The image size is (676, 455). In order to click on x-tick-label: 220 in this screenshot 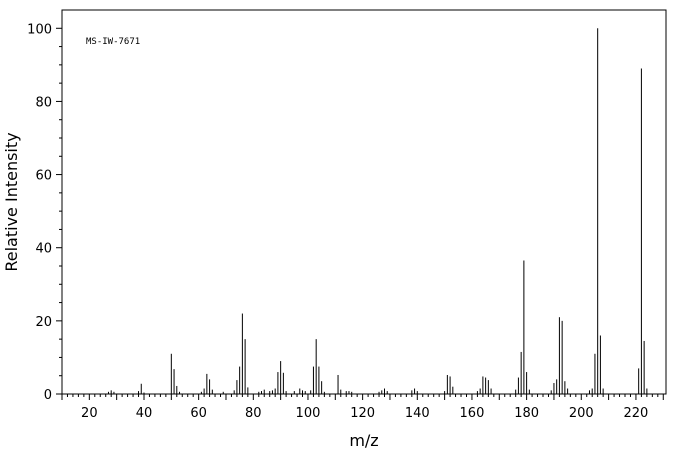, I will do `click(636, 413)`.